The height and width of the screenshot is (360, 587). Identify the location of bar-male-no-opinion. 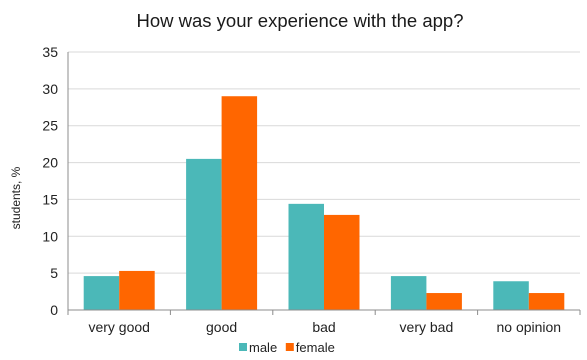
(511, 295).